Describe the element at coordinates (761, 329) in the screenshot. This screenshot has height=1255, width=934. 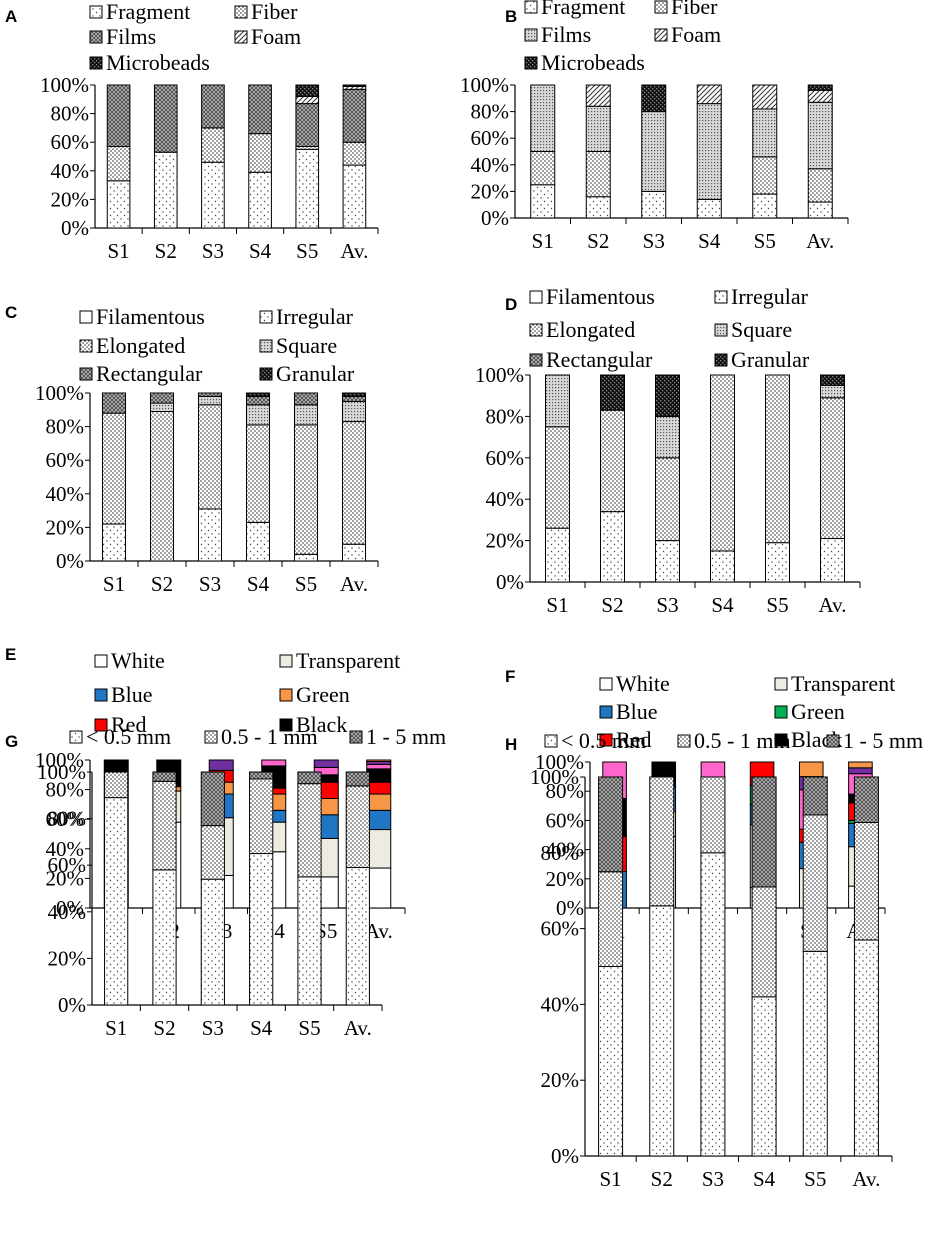
I see `legend-label: Square` at that location.